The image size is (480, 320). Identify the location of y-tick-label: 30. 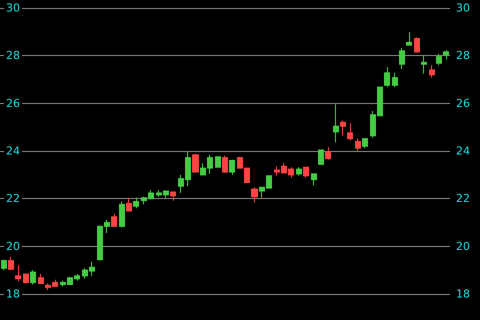
(13, 8).